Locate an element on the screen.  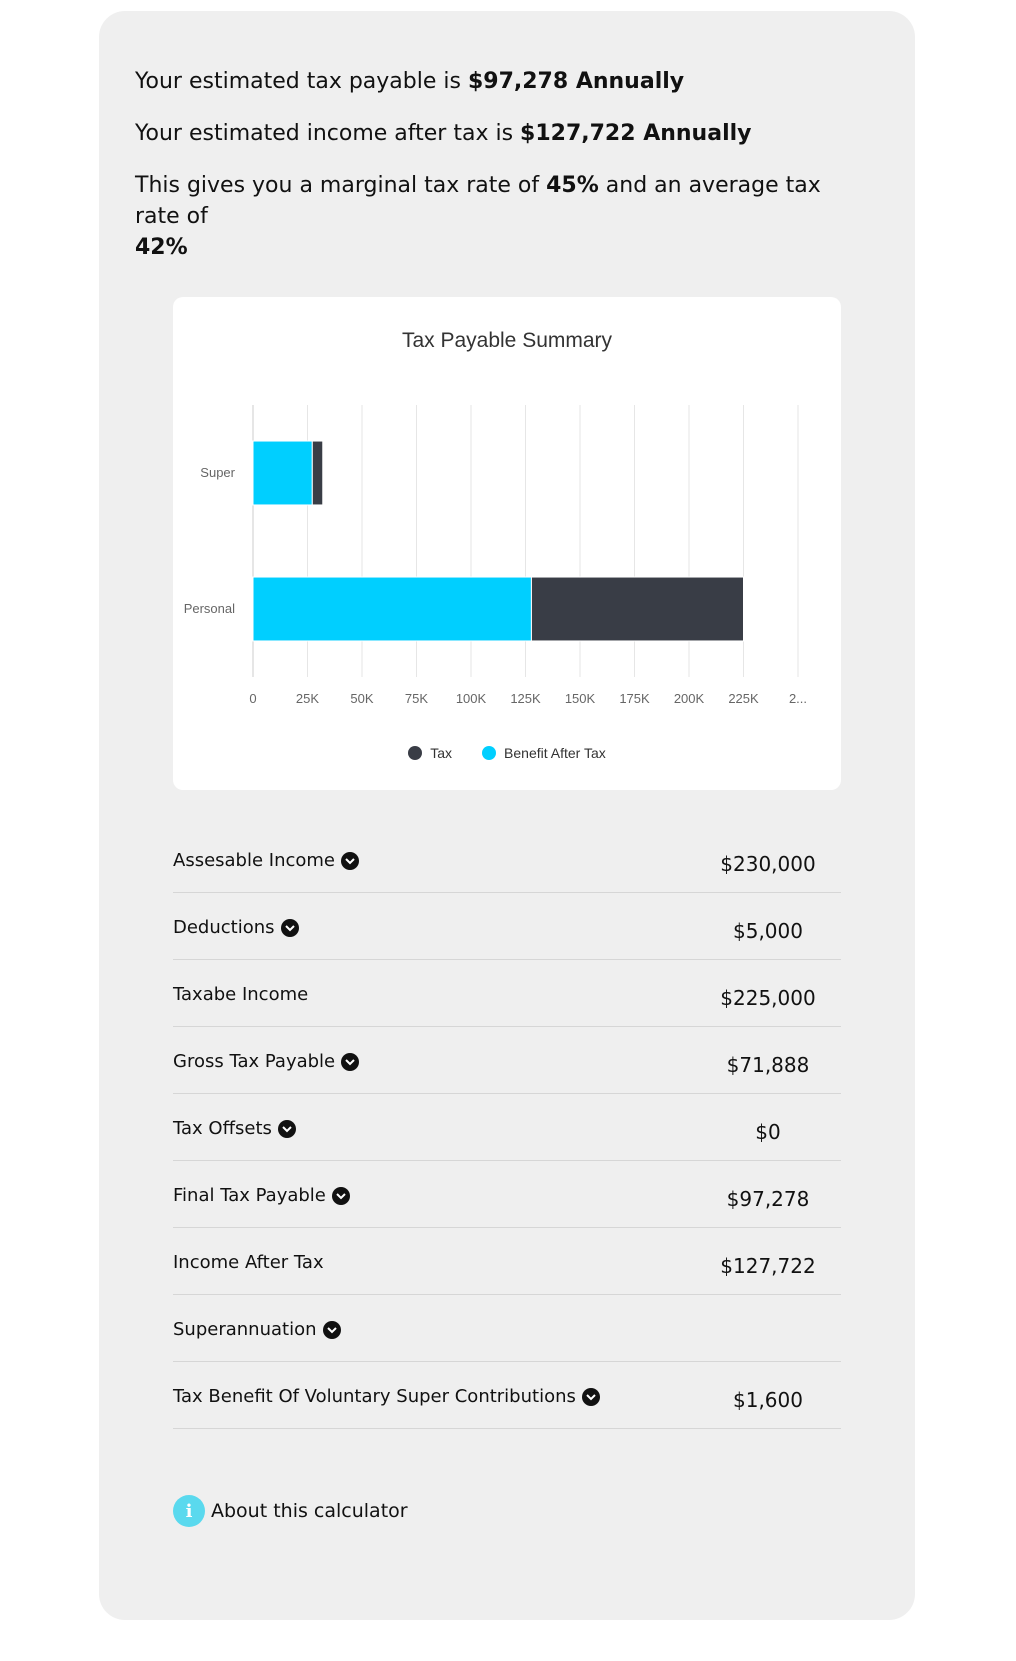
chart-title: Tax Payable Summary is located at coordinates (507, 340).